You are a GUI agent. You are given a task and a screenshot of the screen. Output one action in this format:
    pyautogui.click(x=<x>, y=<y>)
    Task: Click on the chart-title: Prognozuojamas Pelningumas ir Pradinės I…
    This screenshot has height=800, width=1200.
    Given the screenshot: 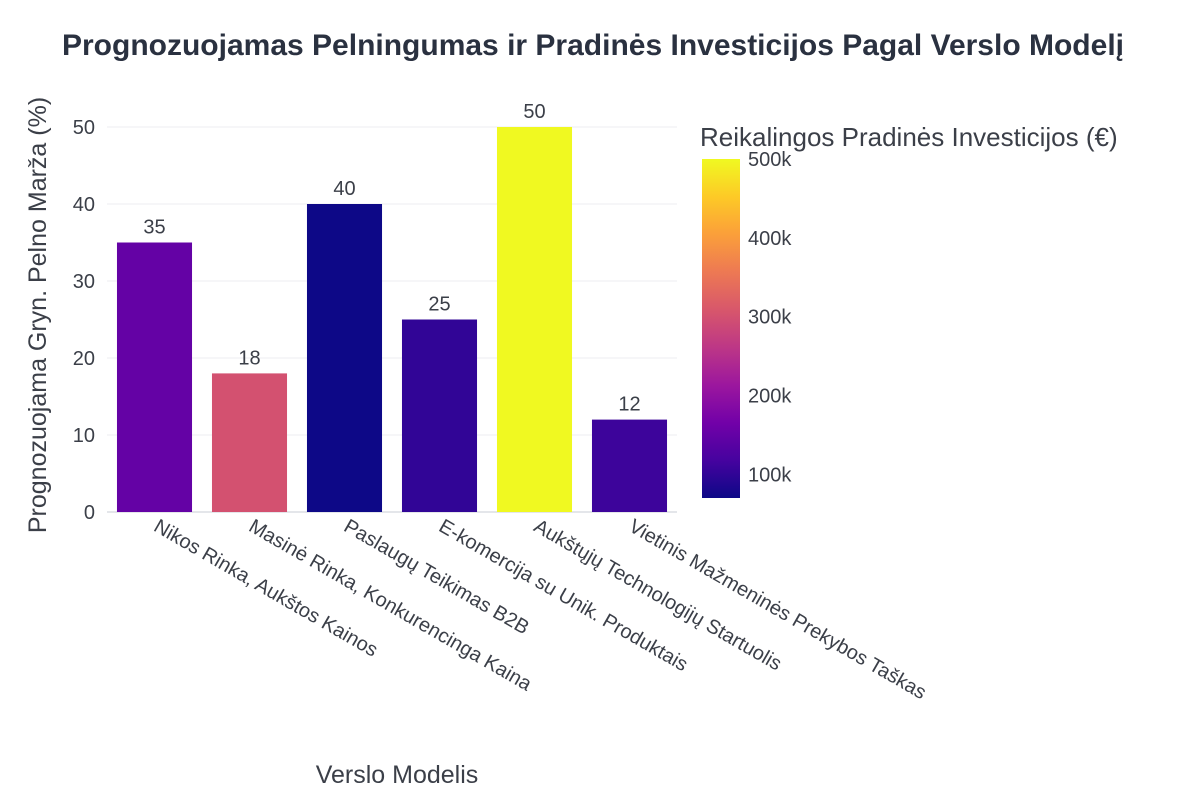 What is the action you would take?
    pyautogui.click(x=593, y=45)
    